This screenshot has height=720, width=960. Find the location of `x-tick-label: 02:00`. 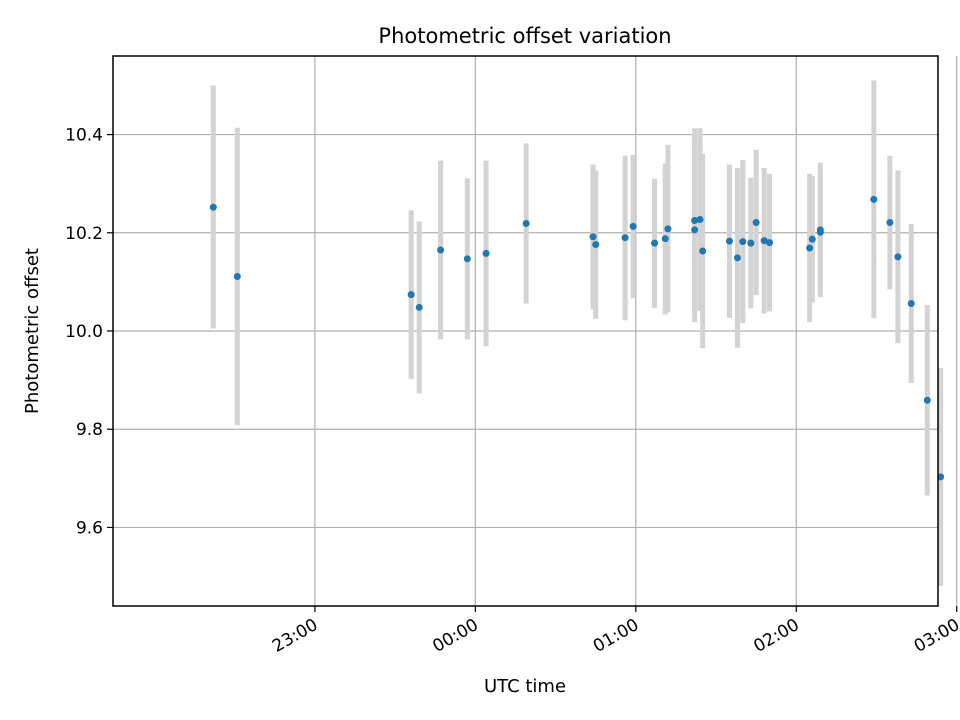

x-tick-label: 02:00 is located at coordinates (776, 636).